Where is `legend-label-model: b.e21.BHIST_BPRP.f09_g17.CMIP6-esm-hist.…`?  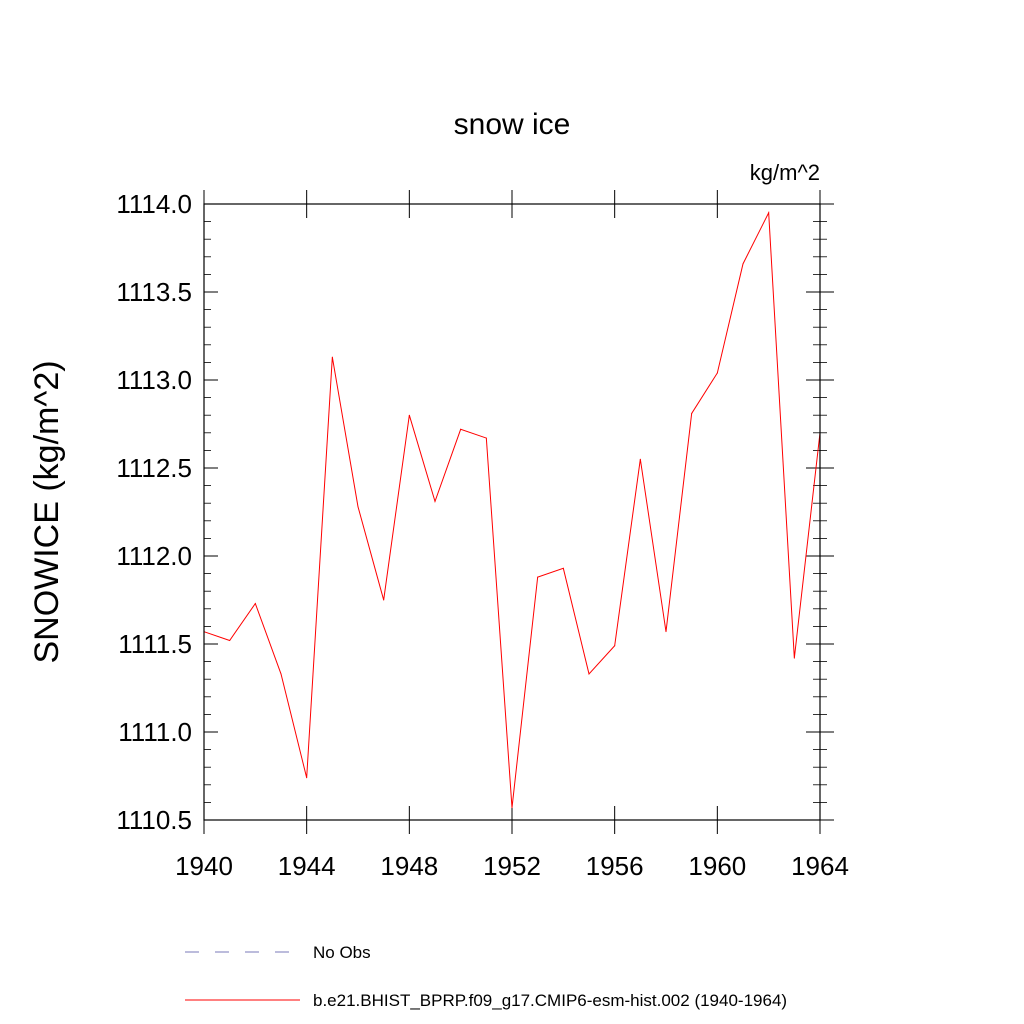
legend-label-model: b.e21.BHIST_BPRP.f09_g17.CMIP6-esm-hist.… is located at coordinates (550, 1000).